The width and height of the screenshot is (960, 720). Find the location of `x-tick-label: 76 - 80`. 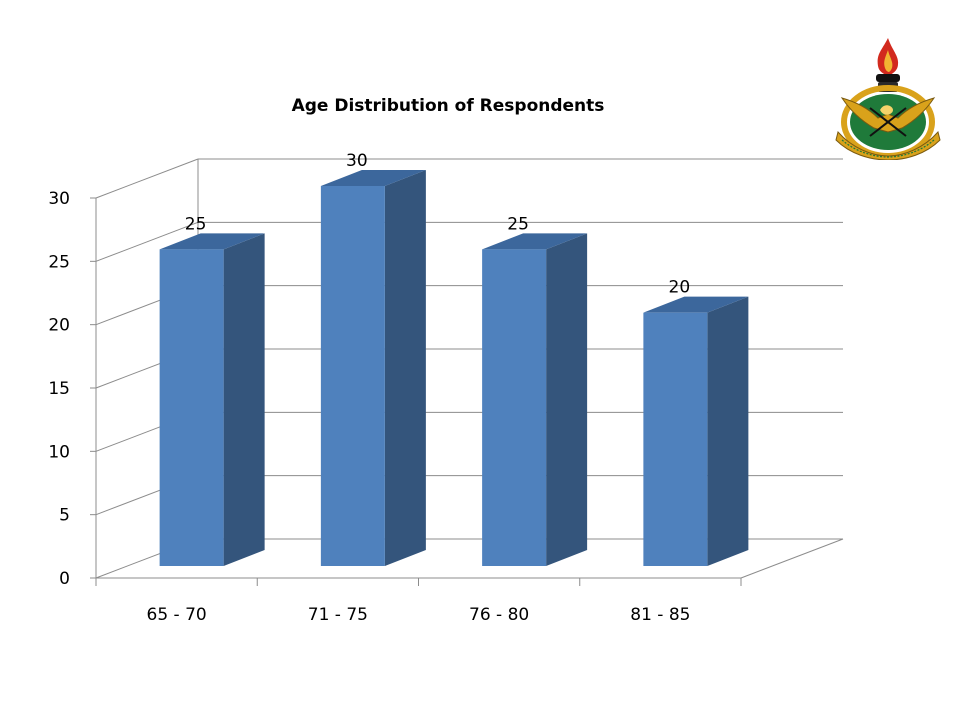

x-tick-label: 76 - 80 is located at coordinates (499, 615).